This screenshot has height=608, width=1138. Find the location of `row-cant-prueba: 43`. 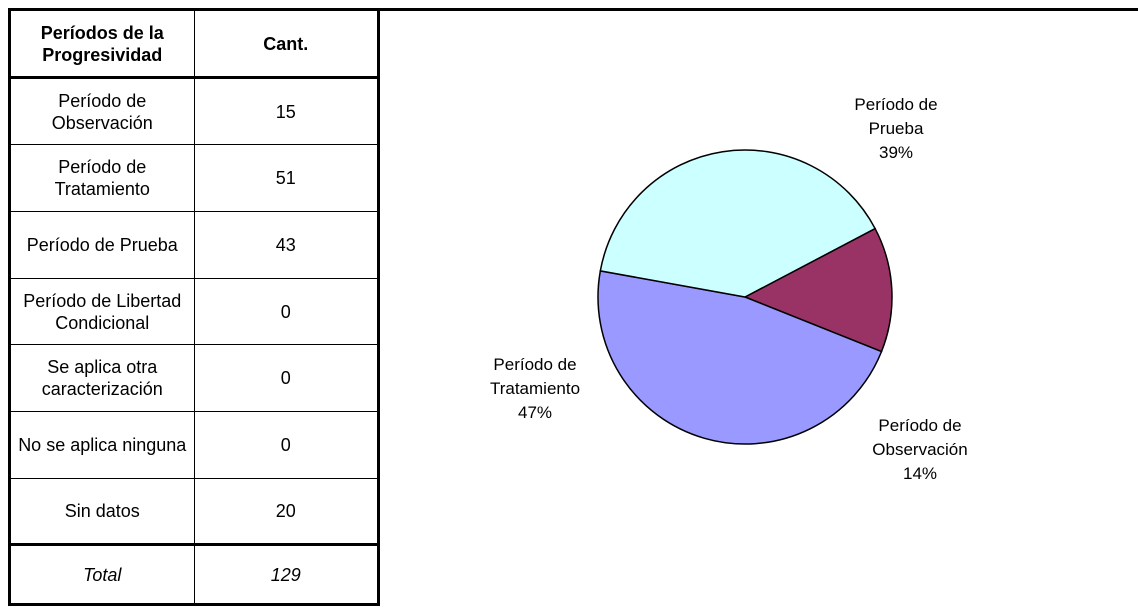

row-cant-prueba: 43 is located at coordinates (286, 245).